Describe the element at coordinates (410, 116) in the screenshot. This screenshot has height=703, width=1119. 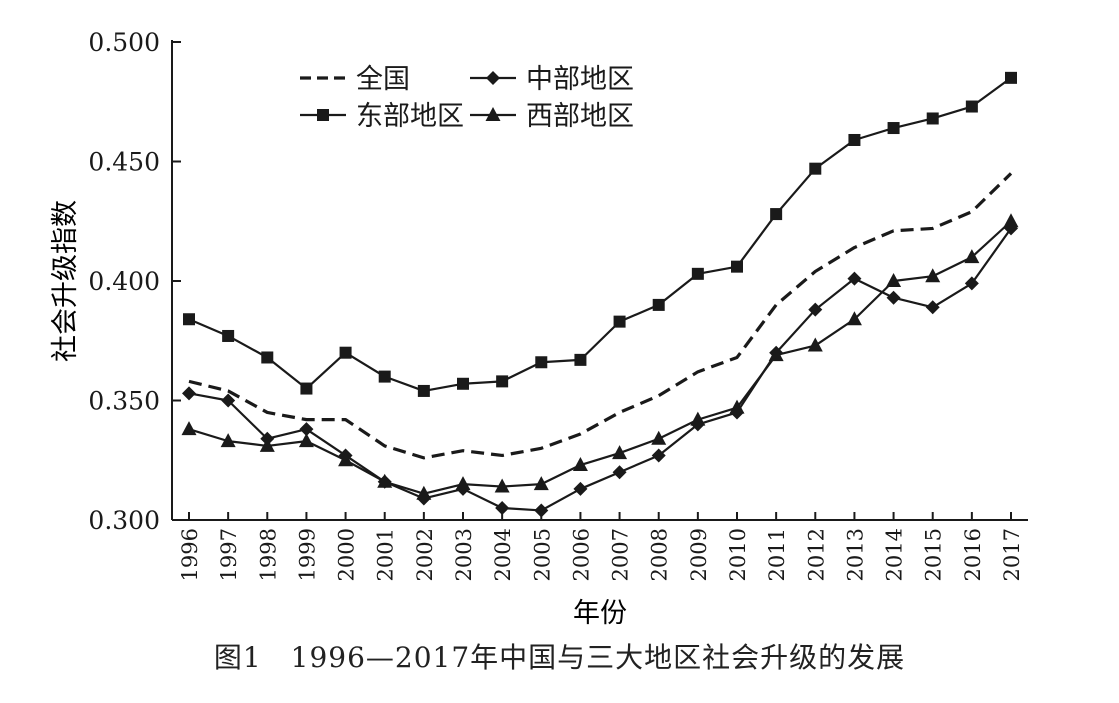
I see `legend-label: 东部地区` at that location.